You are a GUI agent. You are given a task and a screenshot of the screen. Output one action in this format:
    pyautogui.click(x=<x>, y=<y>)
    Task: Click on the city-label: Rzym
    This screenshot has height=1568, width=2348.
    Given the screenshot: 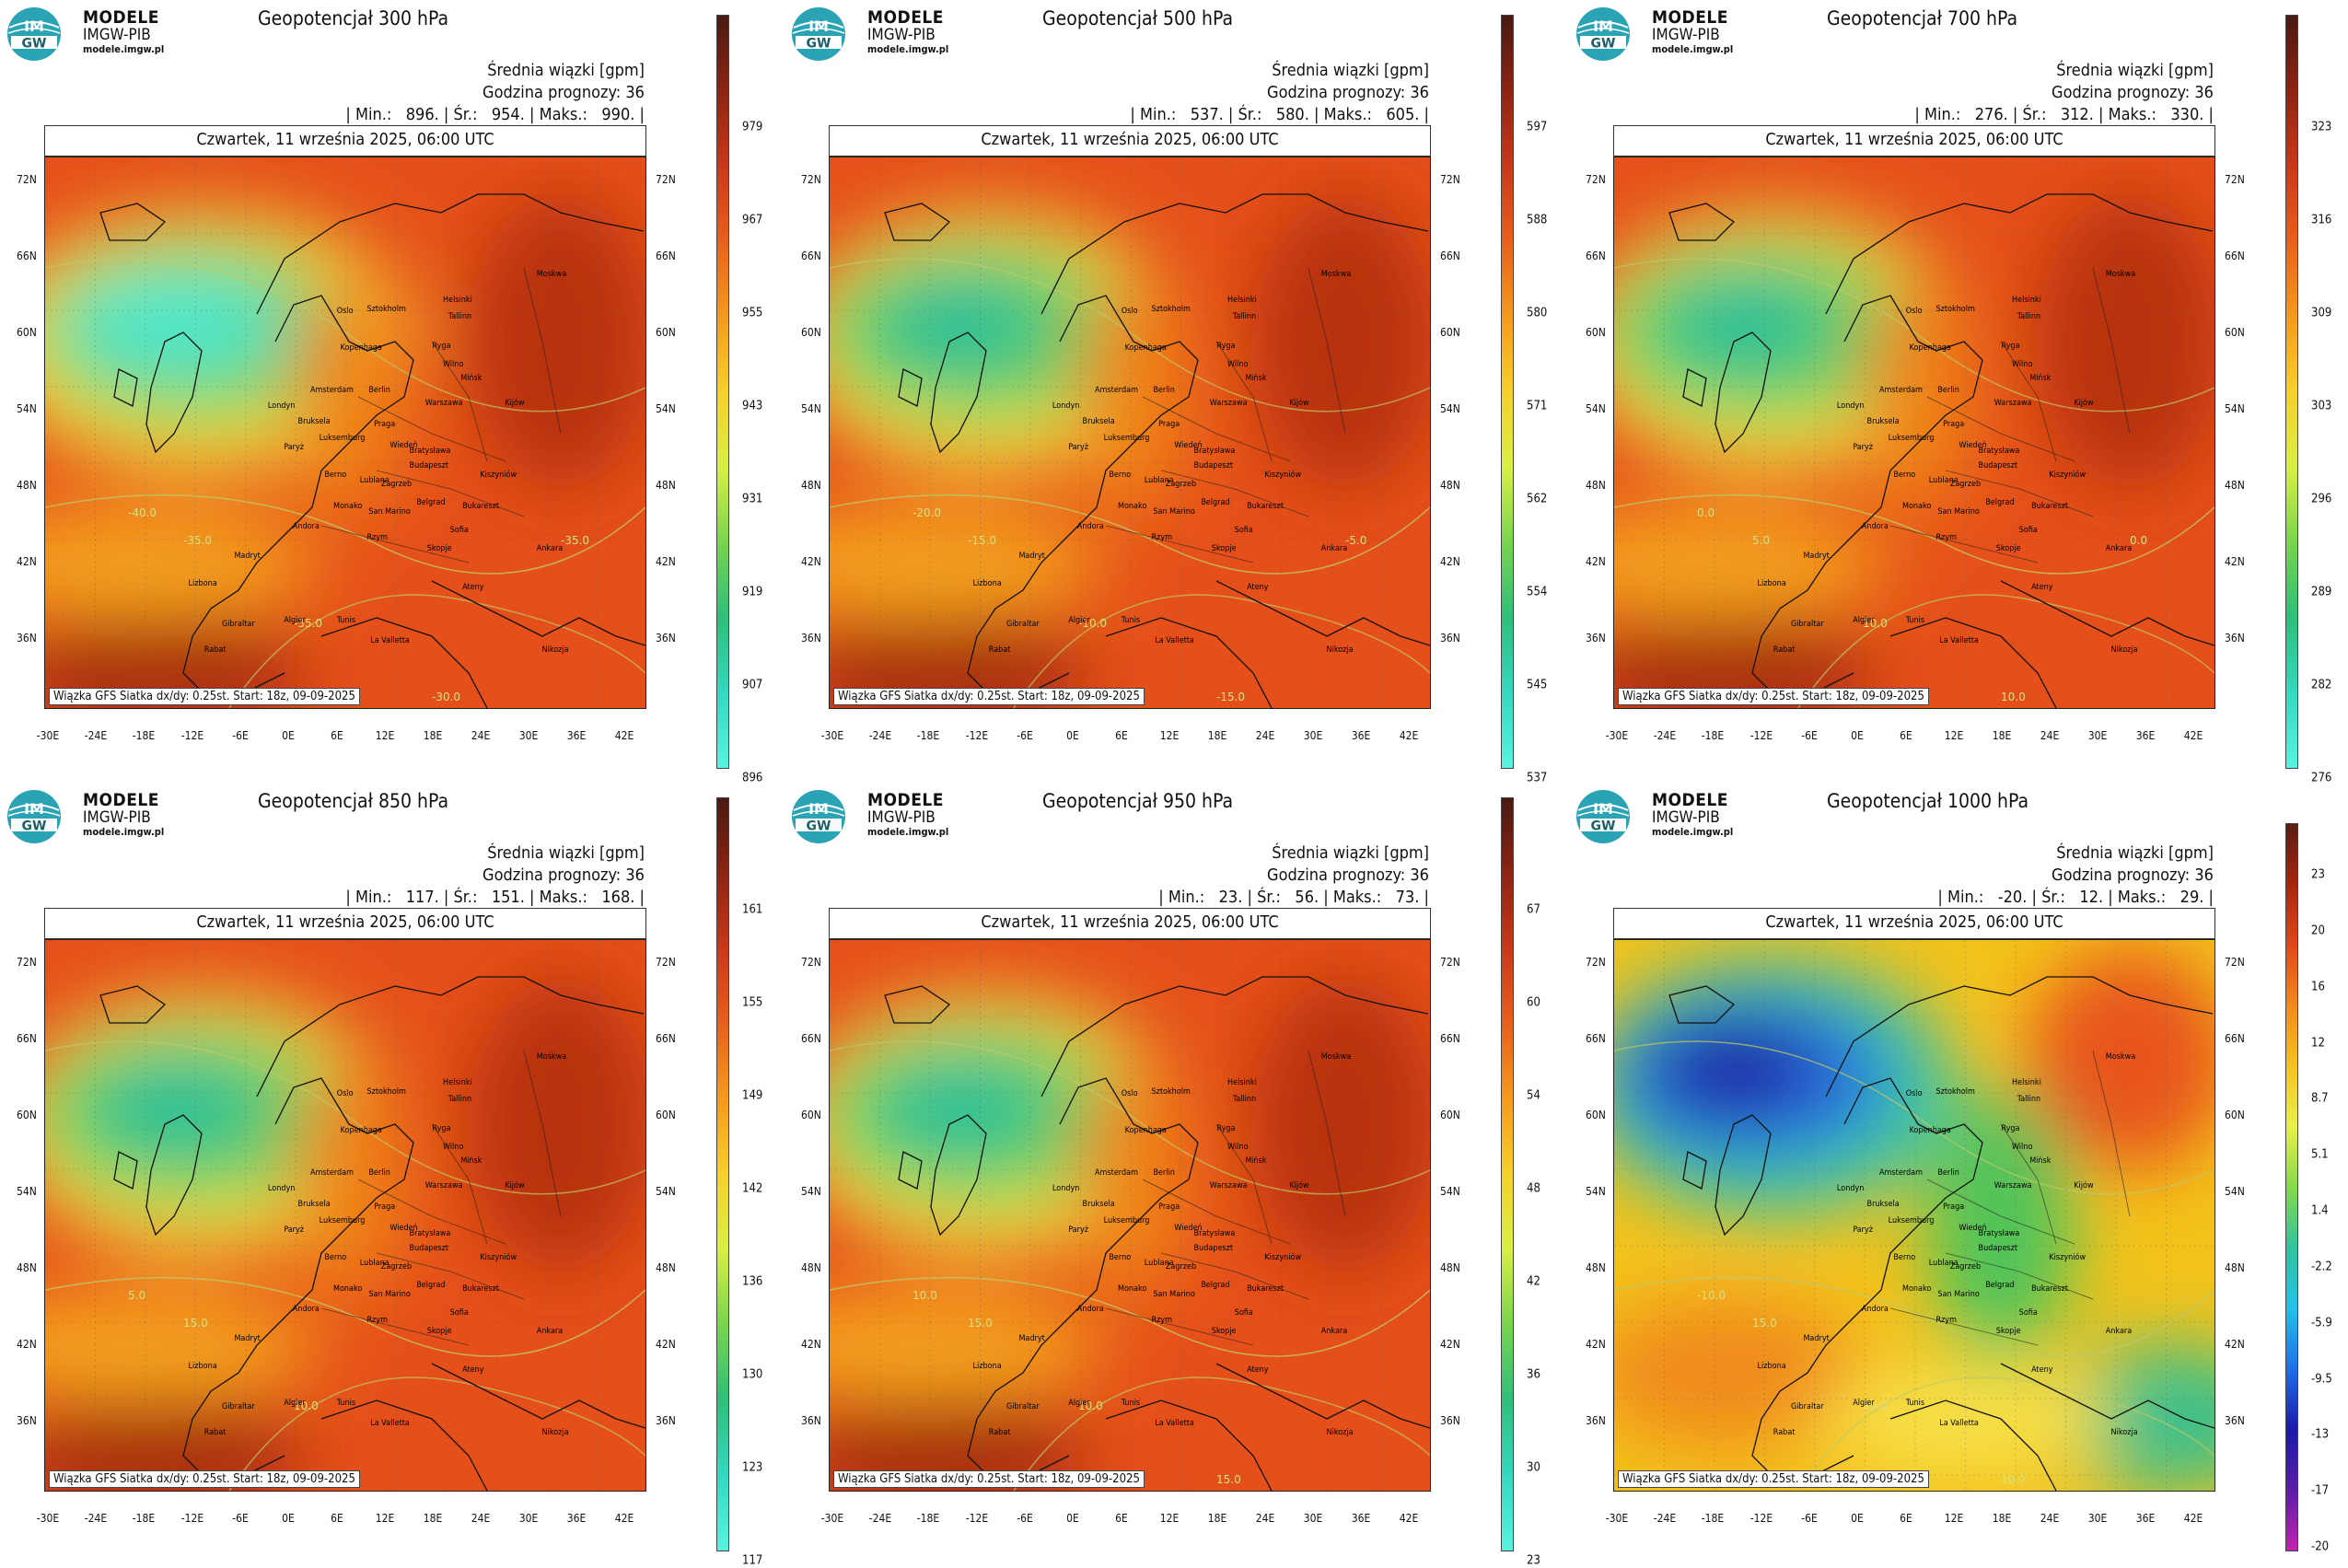 What is the action you would take?
    pyautogui.click(x=1161, y=537)
    